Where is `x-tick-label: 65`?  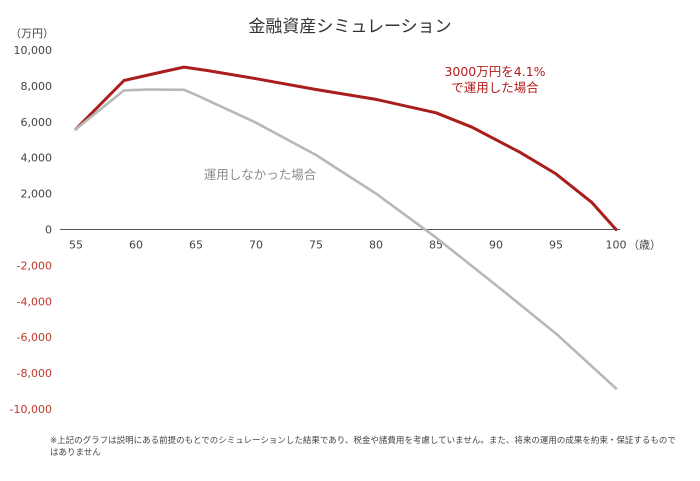 x-tick-label: 65 is located at coordinates (196, 245).